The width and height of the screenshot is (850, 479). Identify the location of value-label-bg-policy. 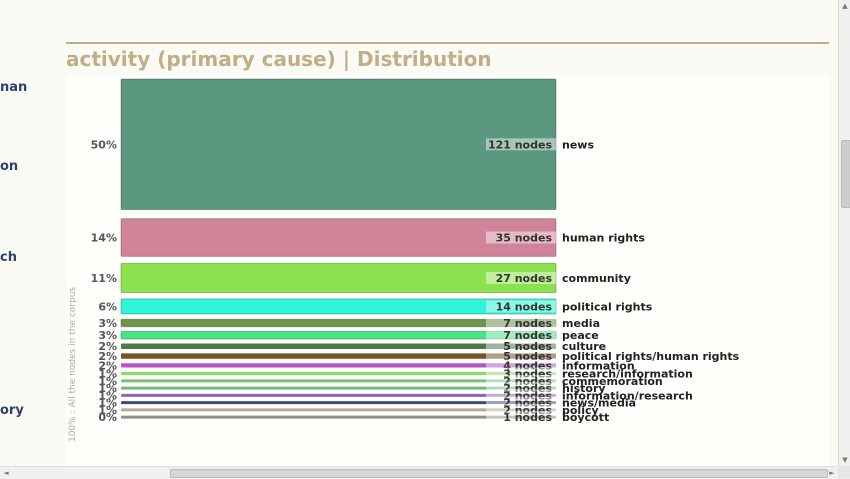
(521, 409).